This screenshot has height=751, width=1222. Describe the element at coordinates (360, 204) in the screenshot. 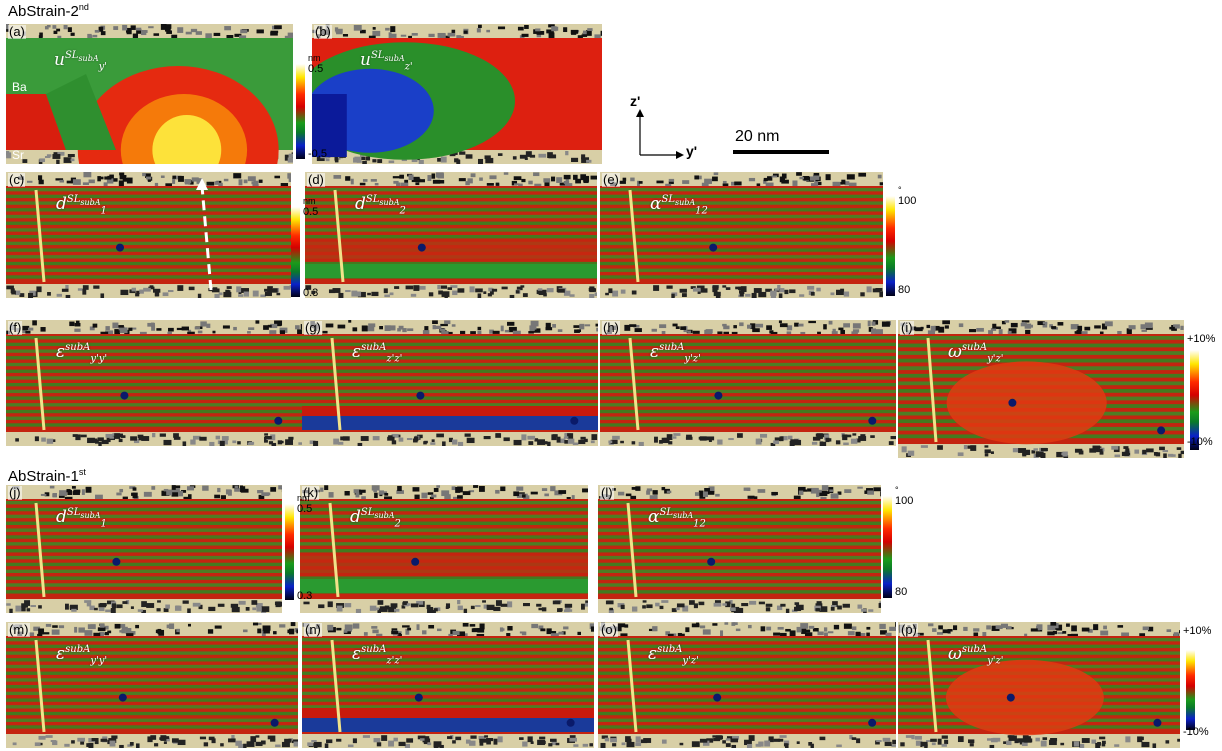

I see `panel-title-symbol: d` at that location.